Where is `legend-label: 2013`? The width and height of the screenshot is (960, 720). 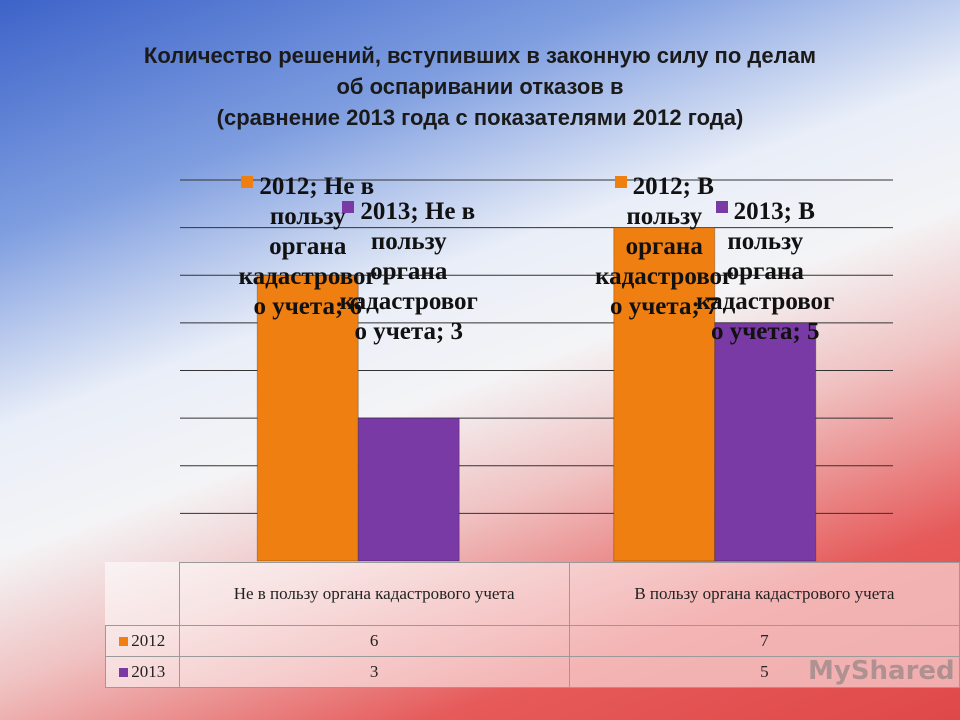 legend-label: 2013 is located at coordinates (148, 671).